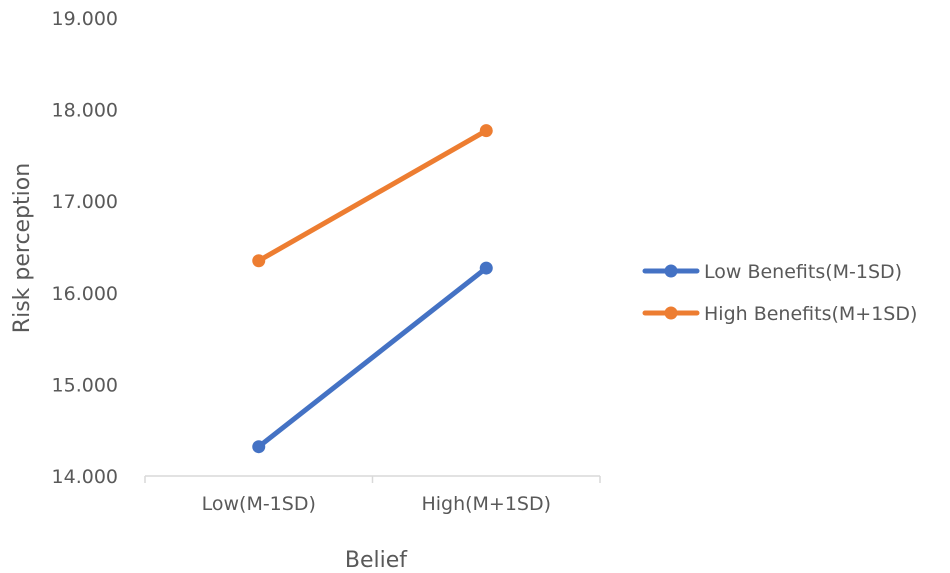 This screenshot has width=950, height=573. What do you see at coordinates (85, 202) in the screenshot?
I see `y-tick-label: 17.000` at bounding box center [85, 202].